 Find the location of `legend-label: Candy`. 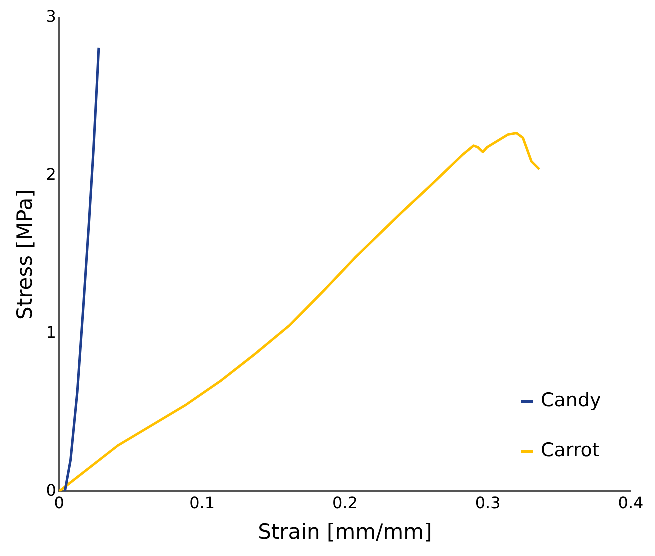

legend-label: Candy is located at coordinates (571, 401).